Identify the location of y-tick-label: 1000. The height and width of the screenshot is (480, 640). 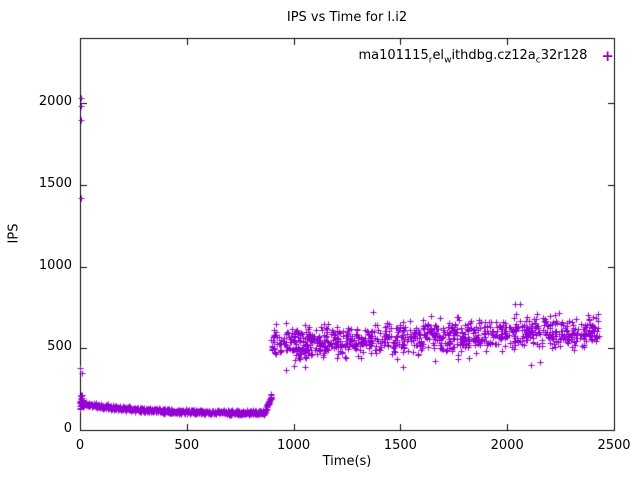
(55, 265).